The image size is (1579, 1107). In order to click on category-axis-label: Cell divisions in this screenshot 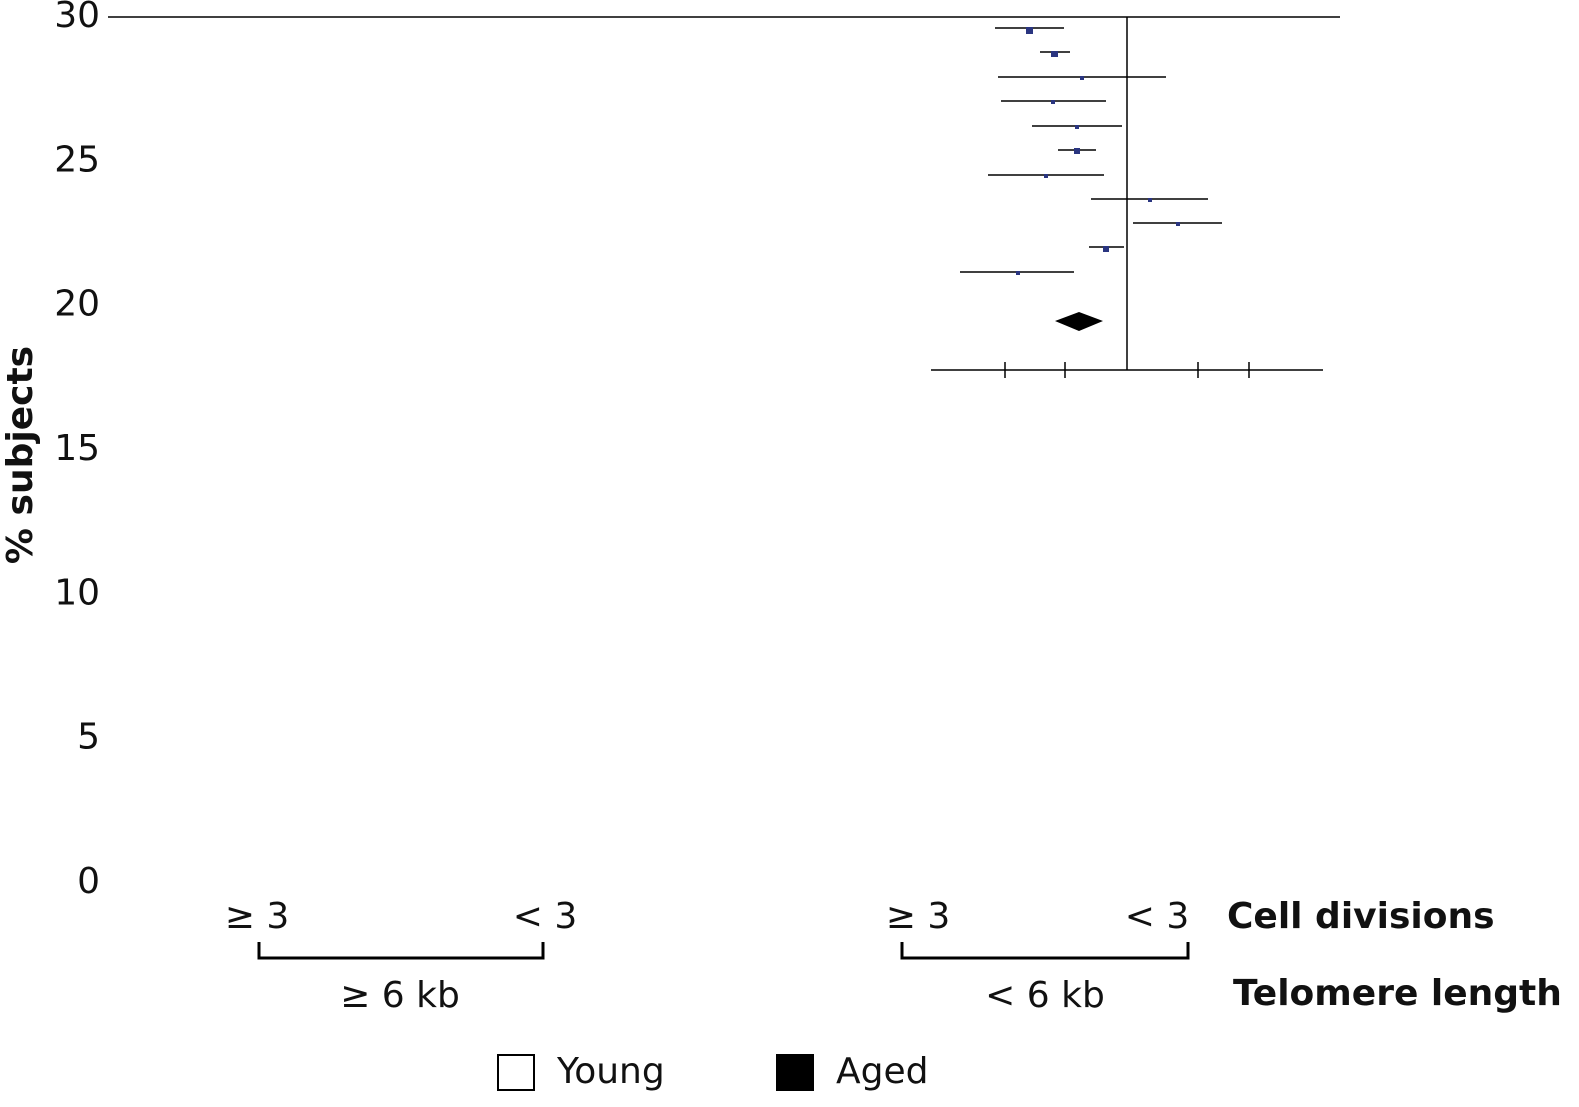, I will do `click(1361, 916)`.